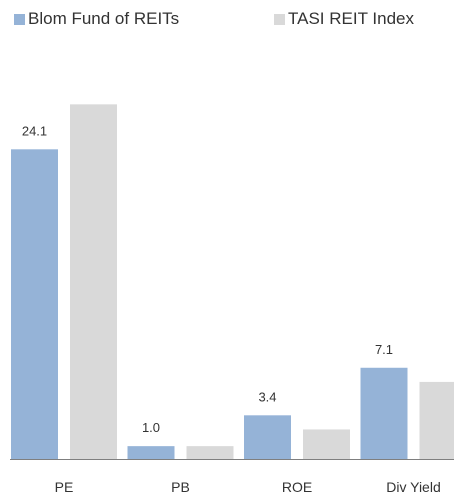 This screenshot has height=496, width=454. I want to click on bar-blom-fund-of-reits-pb, so click(151, 452).